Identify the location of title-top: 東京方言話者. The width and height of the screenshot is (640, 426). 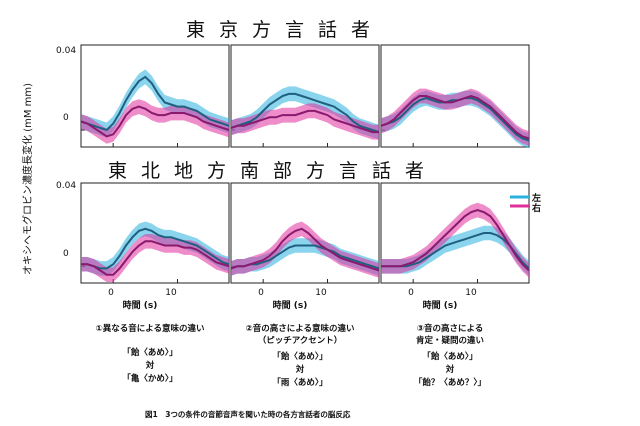
(285, 30).